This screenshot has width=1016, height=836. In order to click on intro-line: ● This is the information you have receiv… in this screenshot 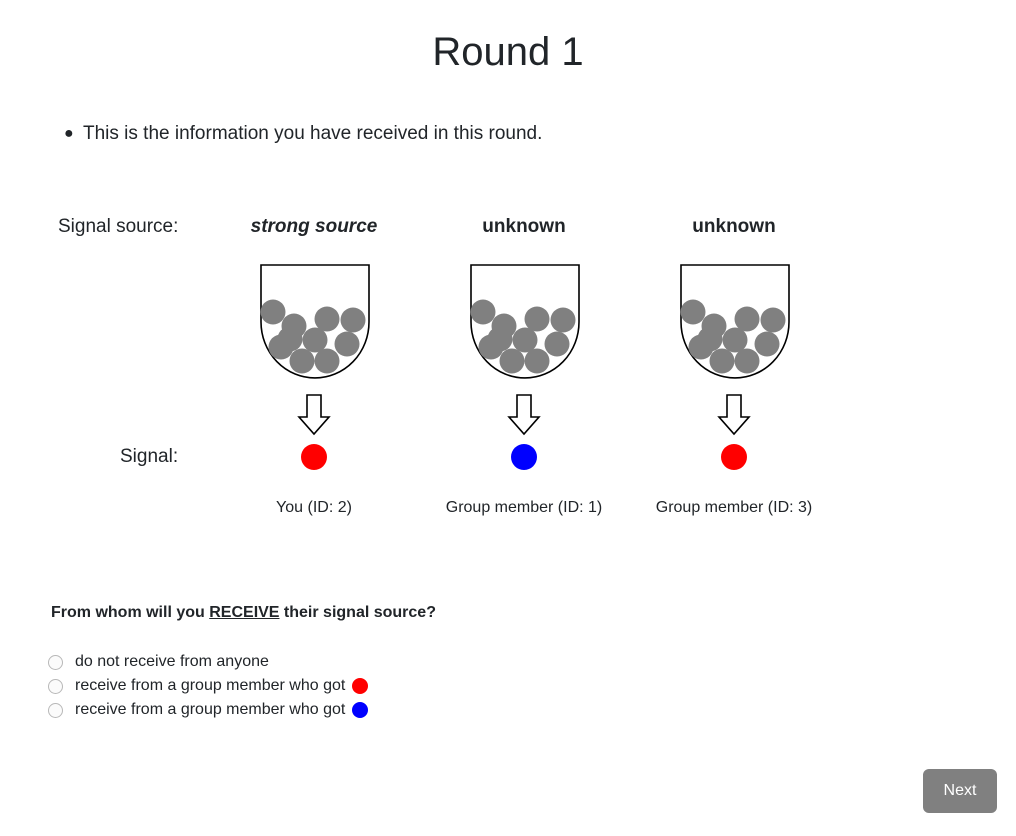, I will do `click(303, 134)`.